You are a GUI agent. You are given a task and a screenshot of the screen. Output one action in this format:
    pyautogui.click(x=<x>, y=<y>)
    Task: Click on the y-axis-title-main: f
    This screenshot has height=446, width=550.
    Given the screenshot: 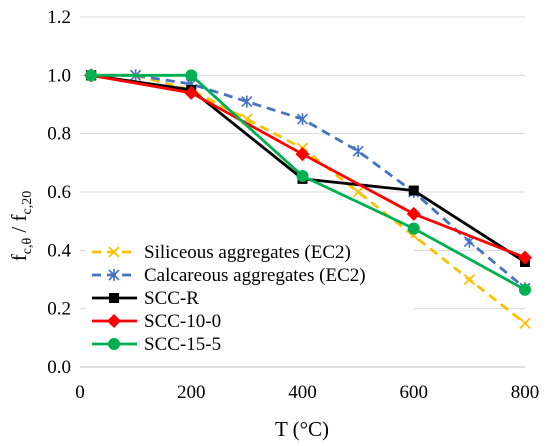 What is the action you would take?
    pyautogui.click(x=19, y=257)
    